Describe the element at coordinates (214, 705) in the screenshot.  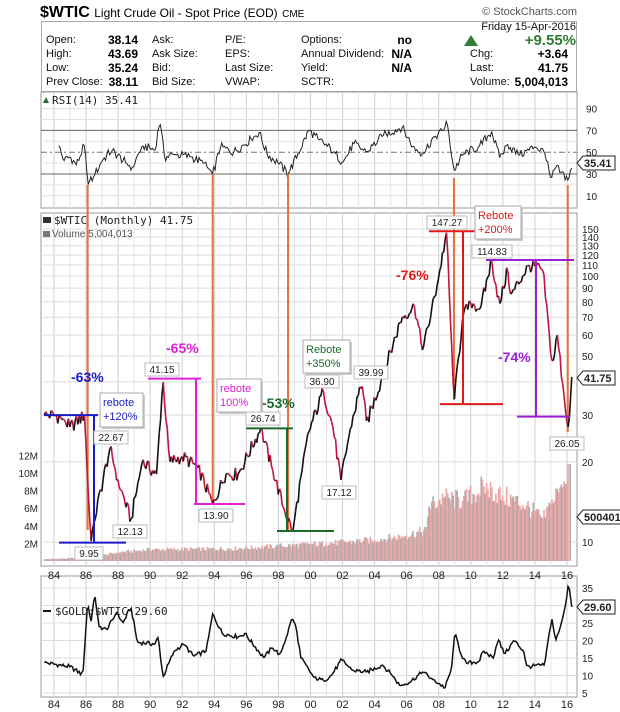
I see `x-tick-label: 94` at that location.